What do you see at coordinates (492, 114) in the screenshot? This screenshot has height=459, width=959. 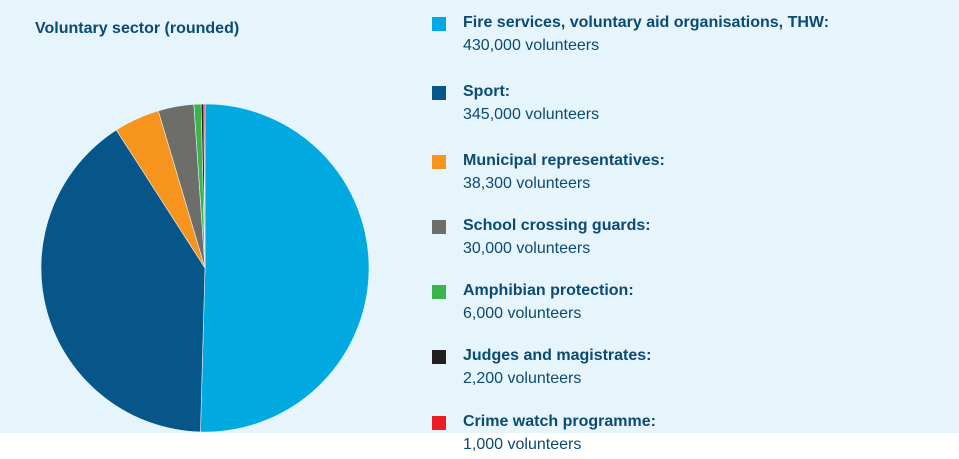 I see `legend-value-number: 345,000` at bounding box center [492, 114].